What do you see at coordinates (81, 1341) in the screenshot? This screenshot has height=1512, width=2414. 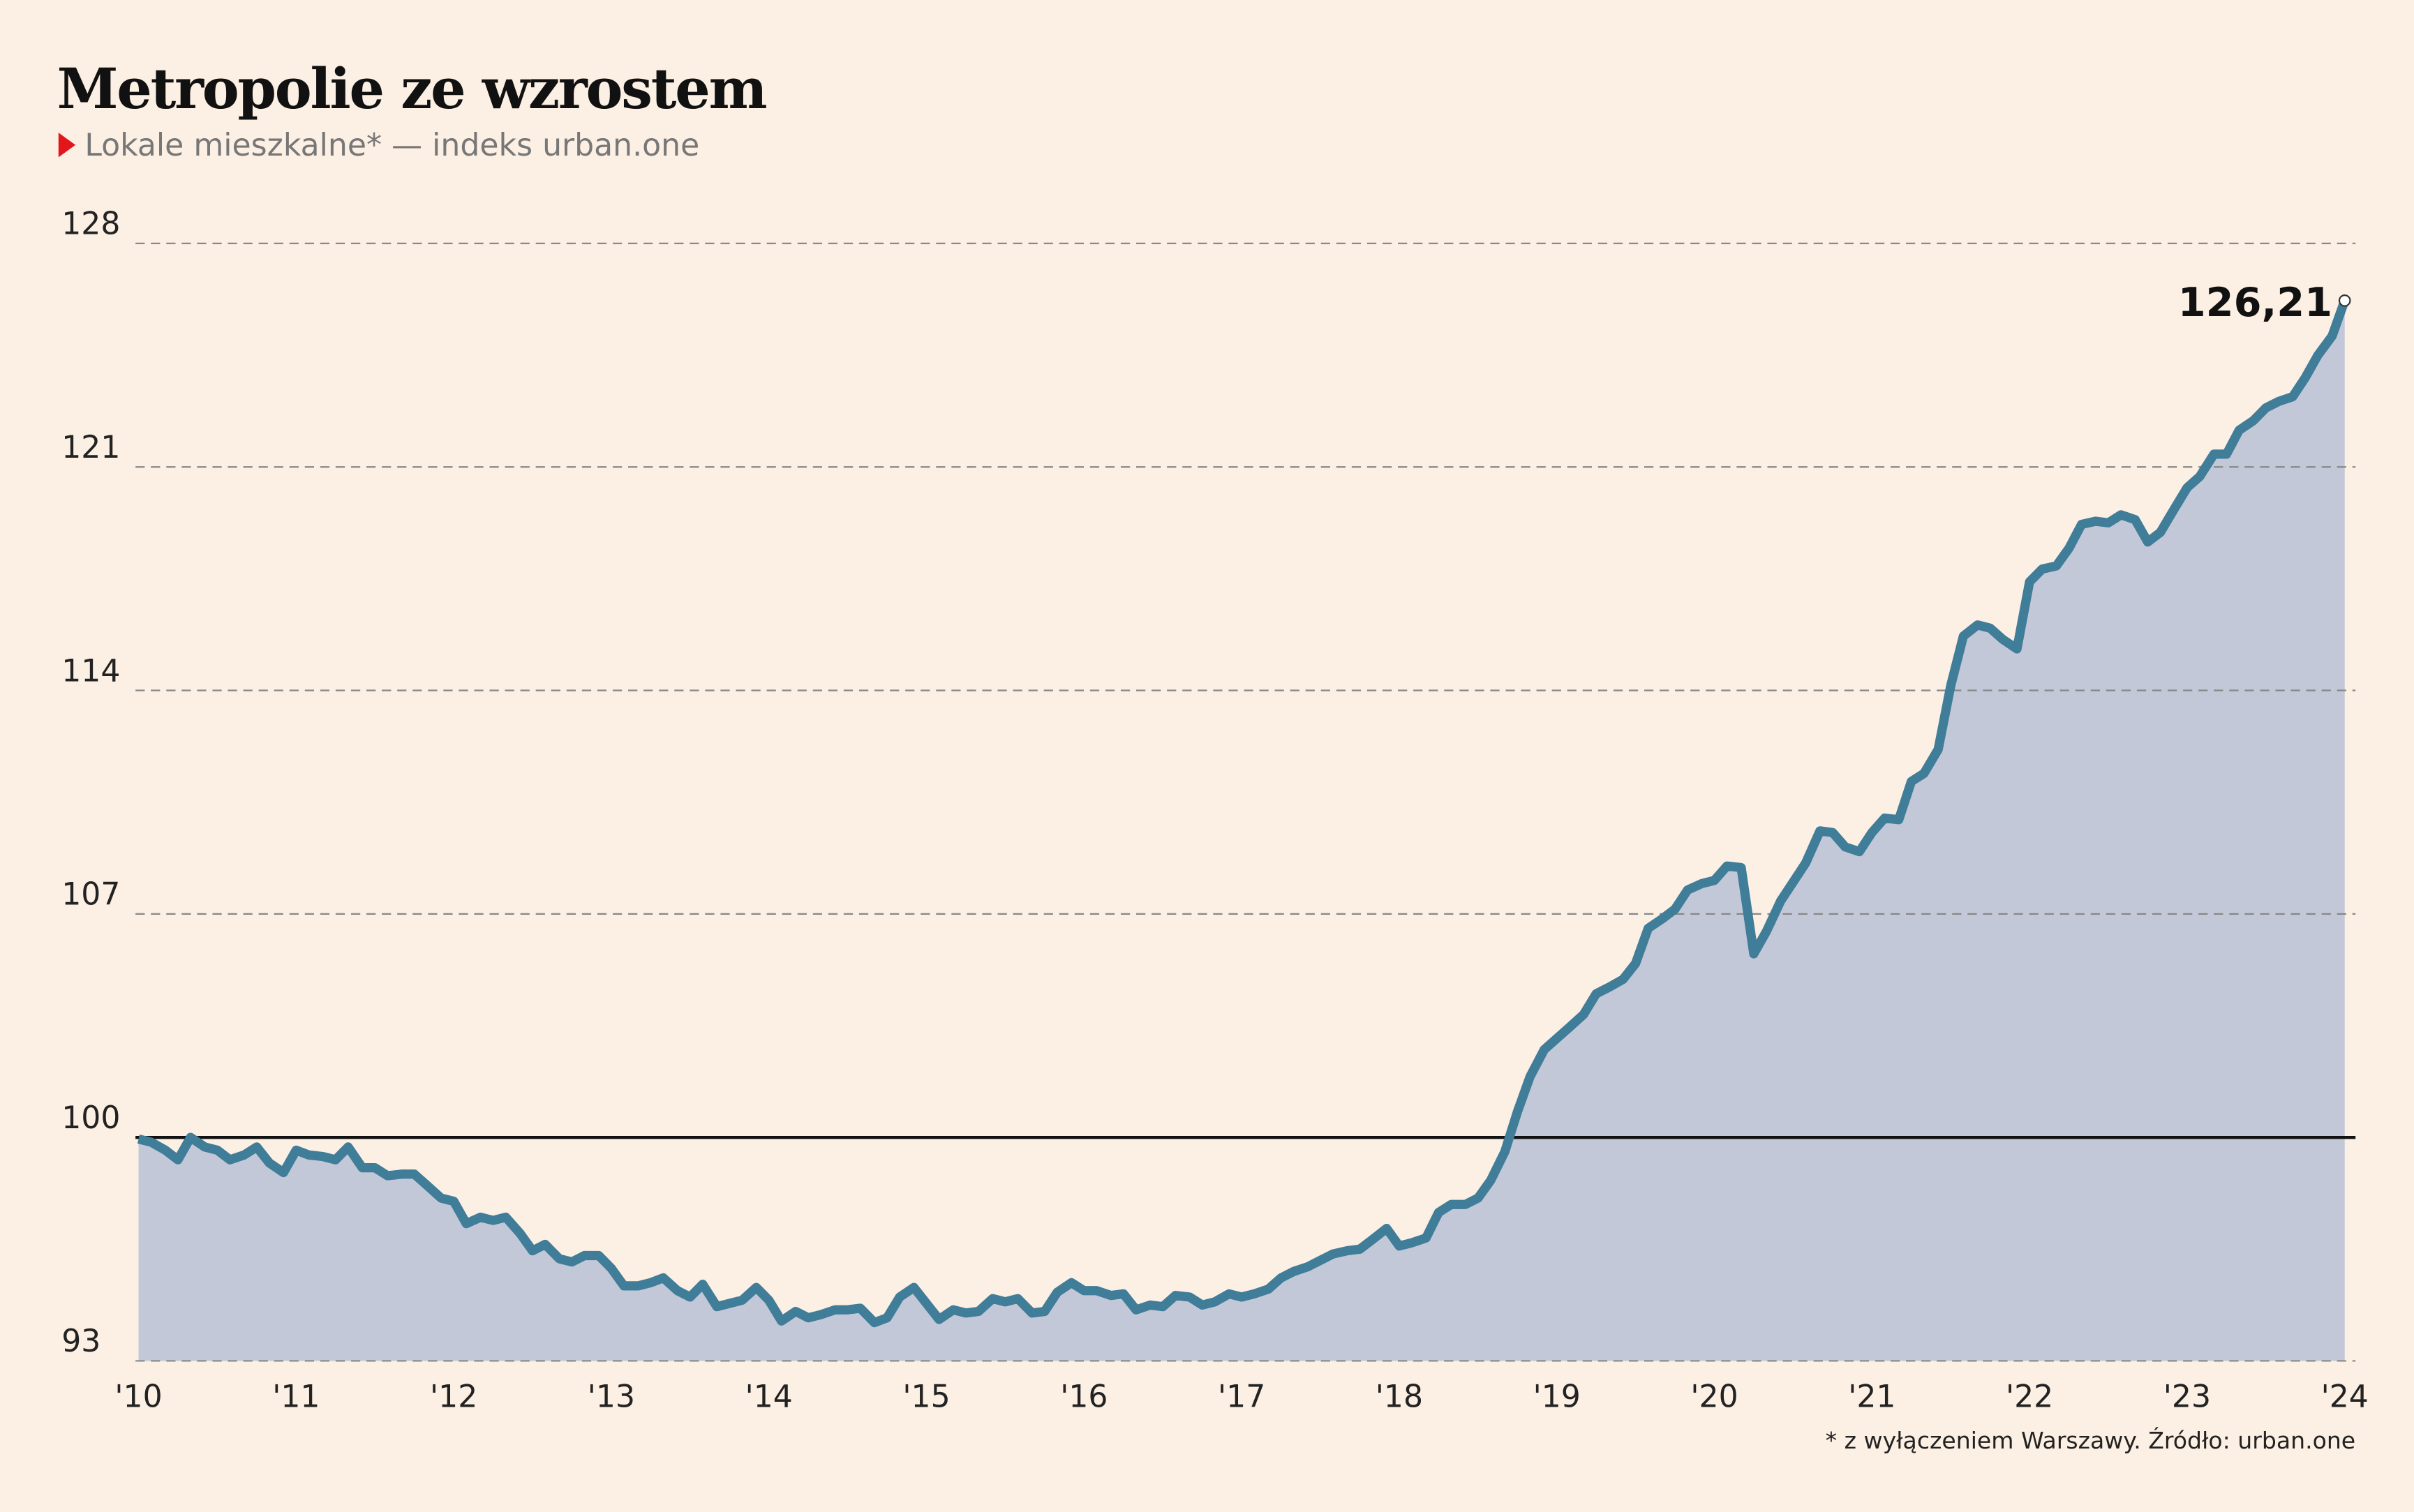 I see `y-tick-label: 93` at bounding box center [81, 1341].